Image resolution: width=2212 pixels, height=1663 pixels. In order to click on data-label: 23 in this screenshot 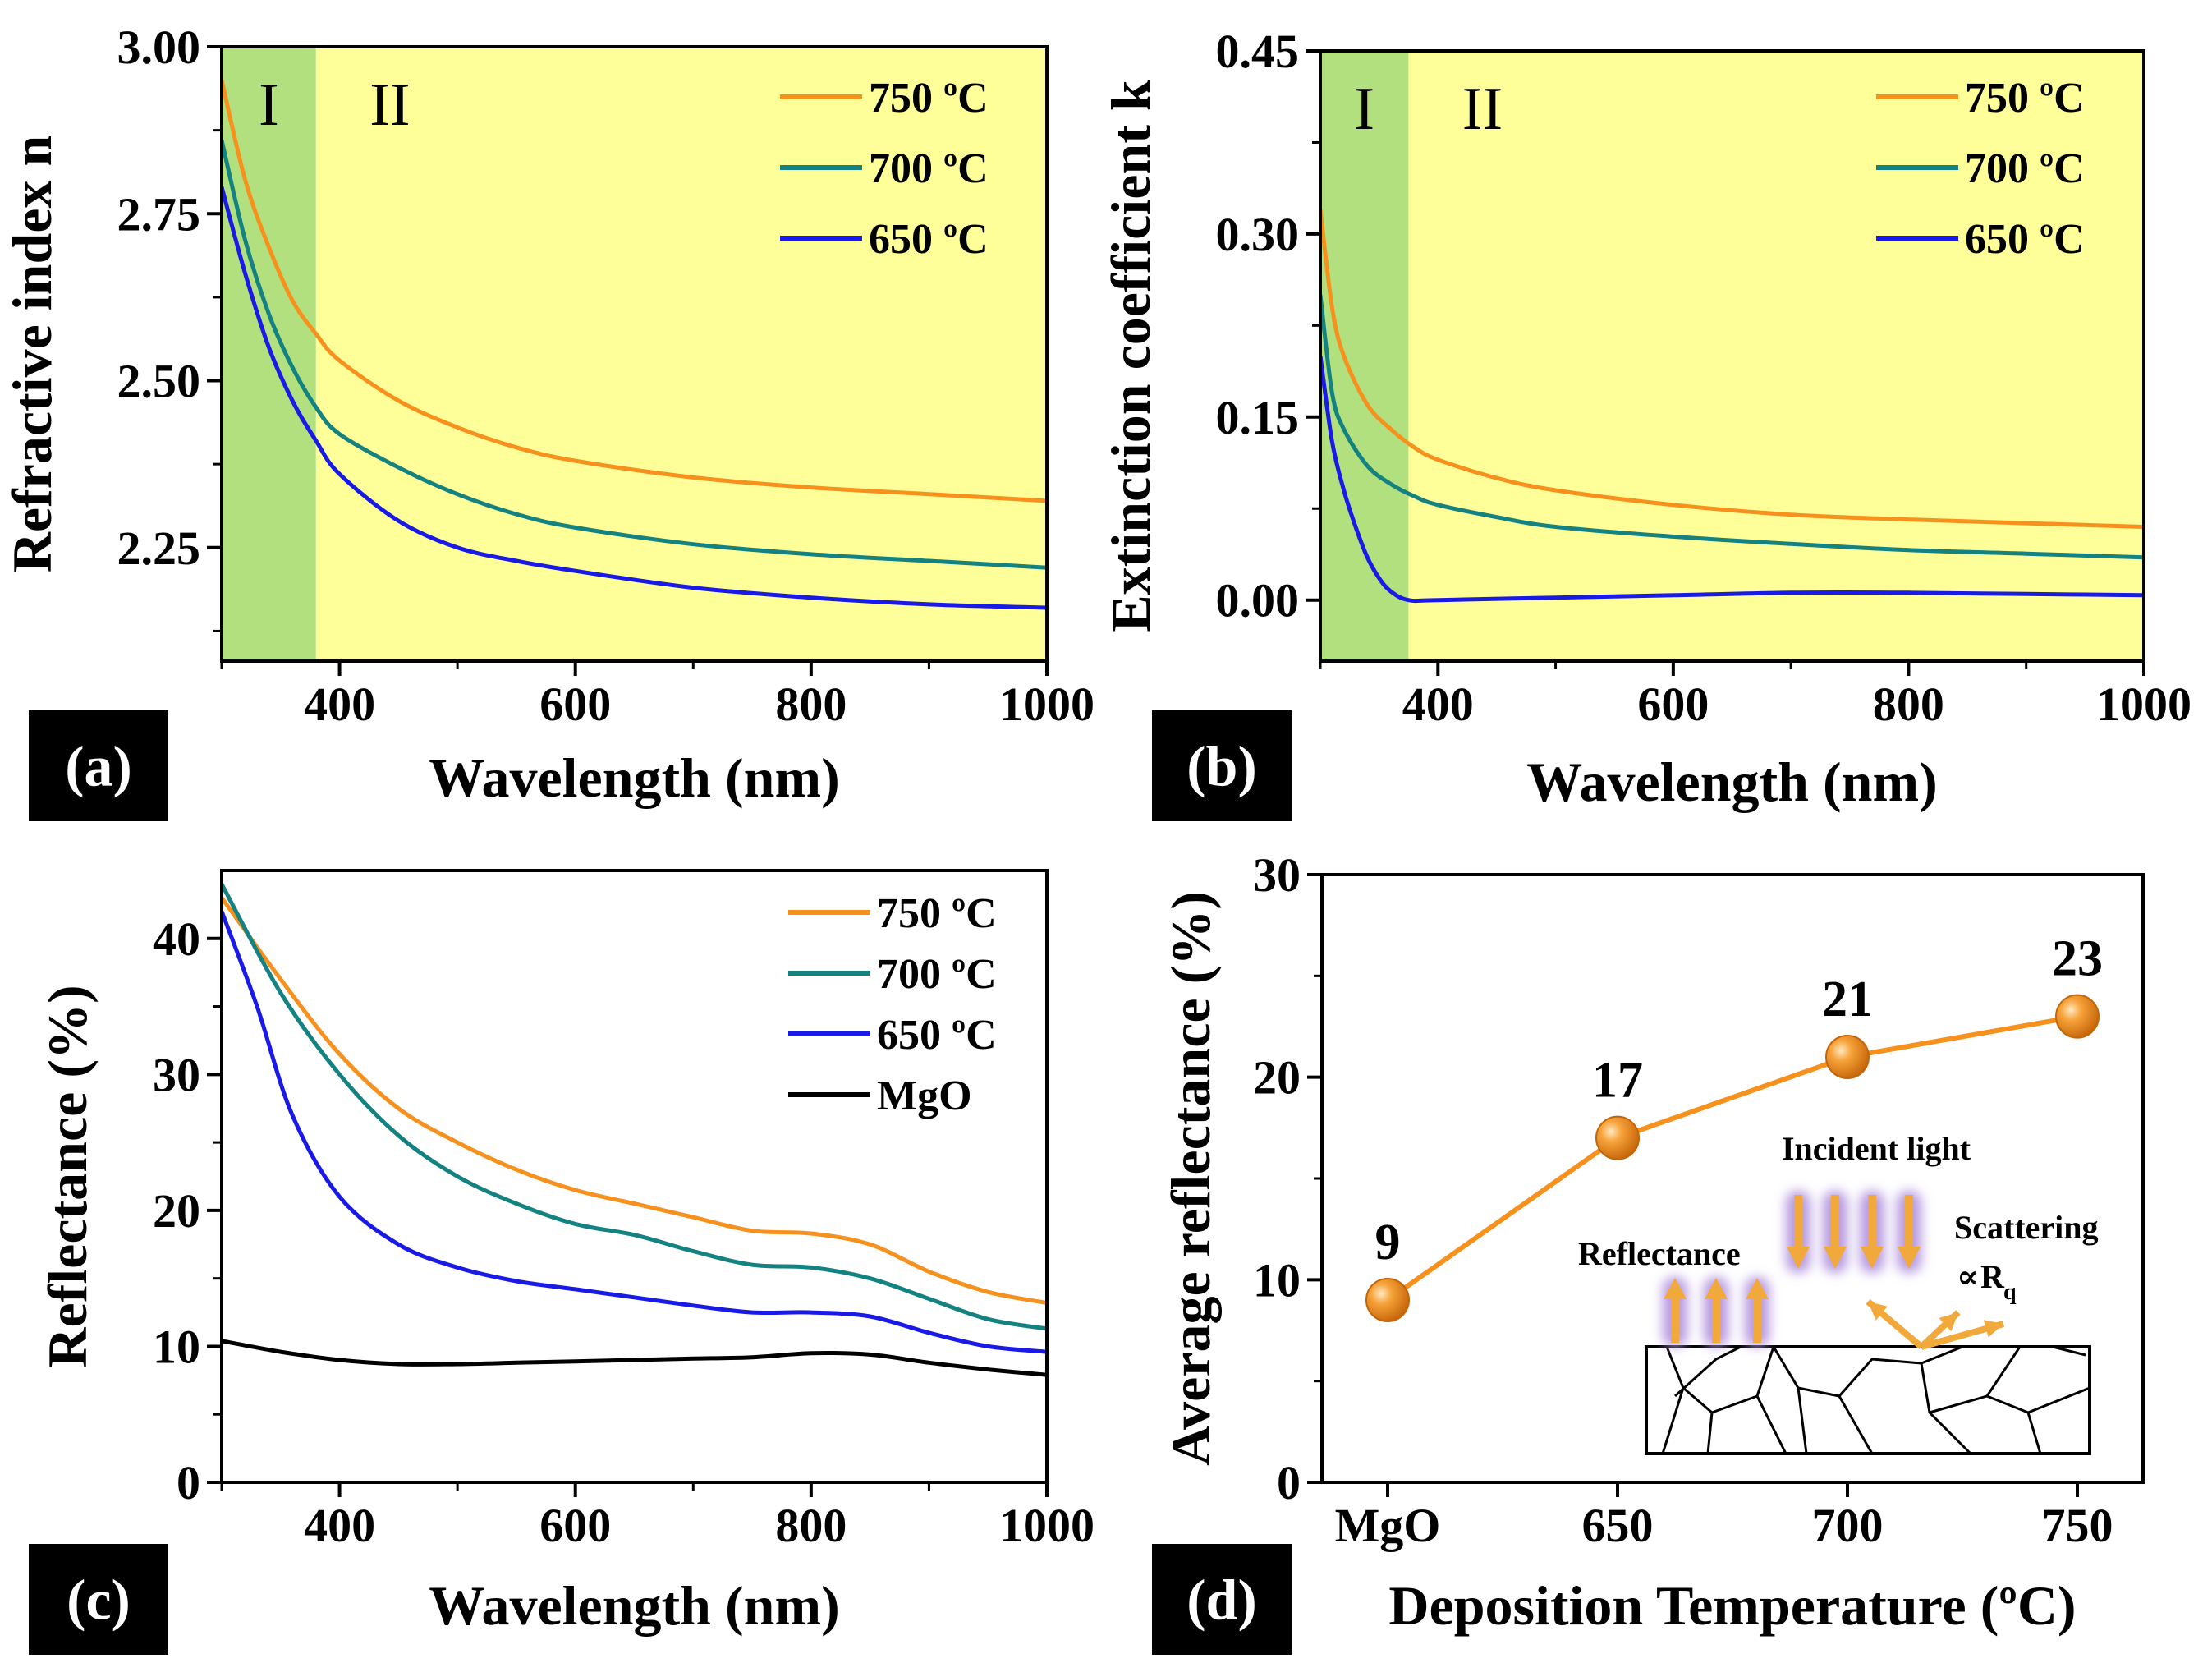, I will do `click(2077, 959)`.